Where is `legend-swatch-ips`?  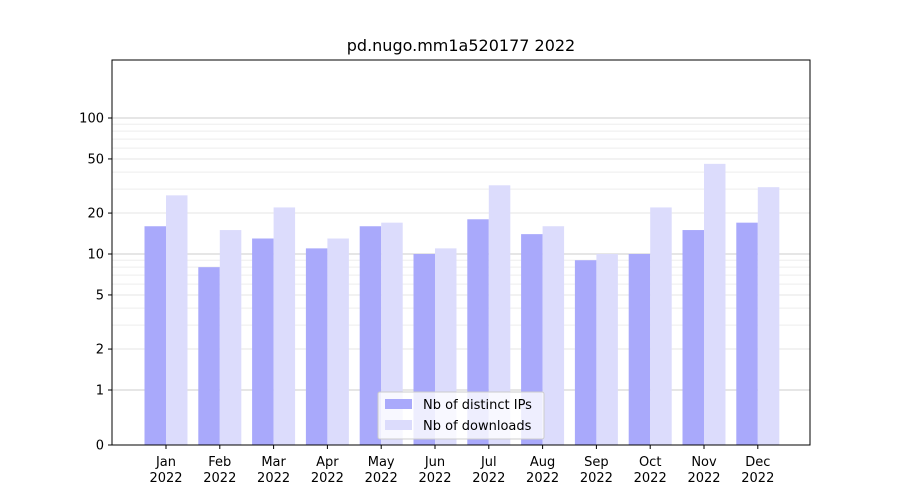 legend-swatch-ips is located at coordinates (398, 404).